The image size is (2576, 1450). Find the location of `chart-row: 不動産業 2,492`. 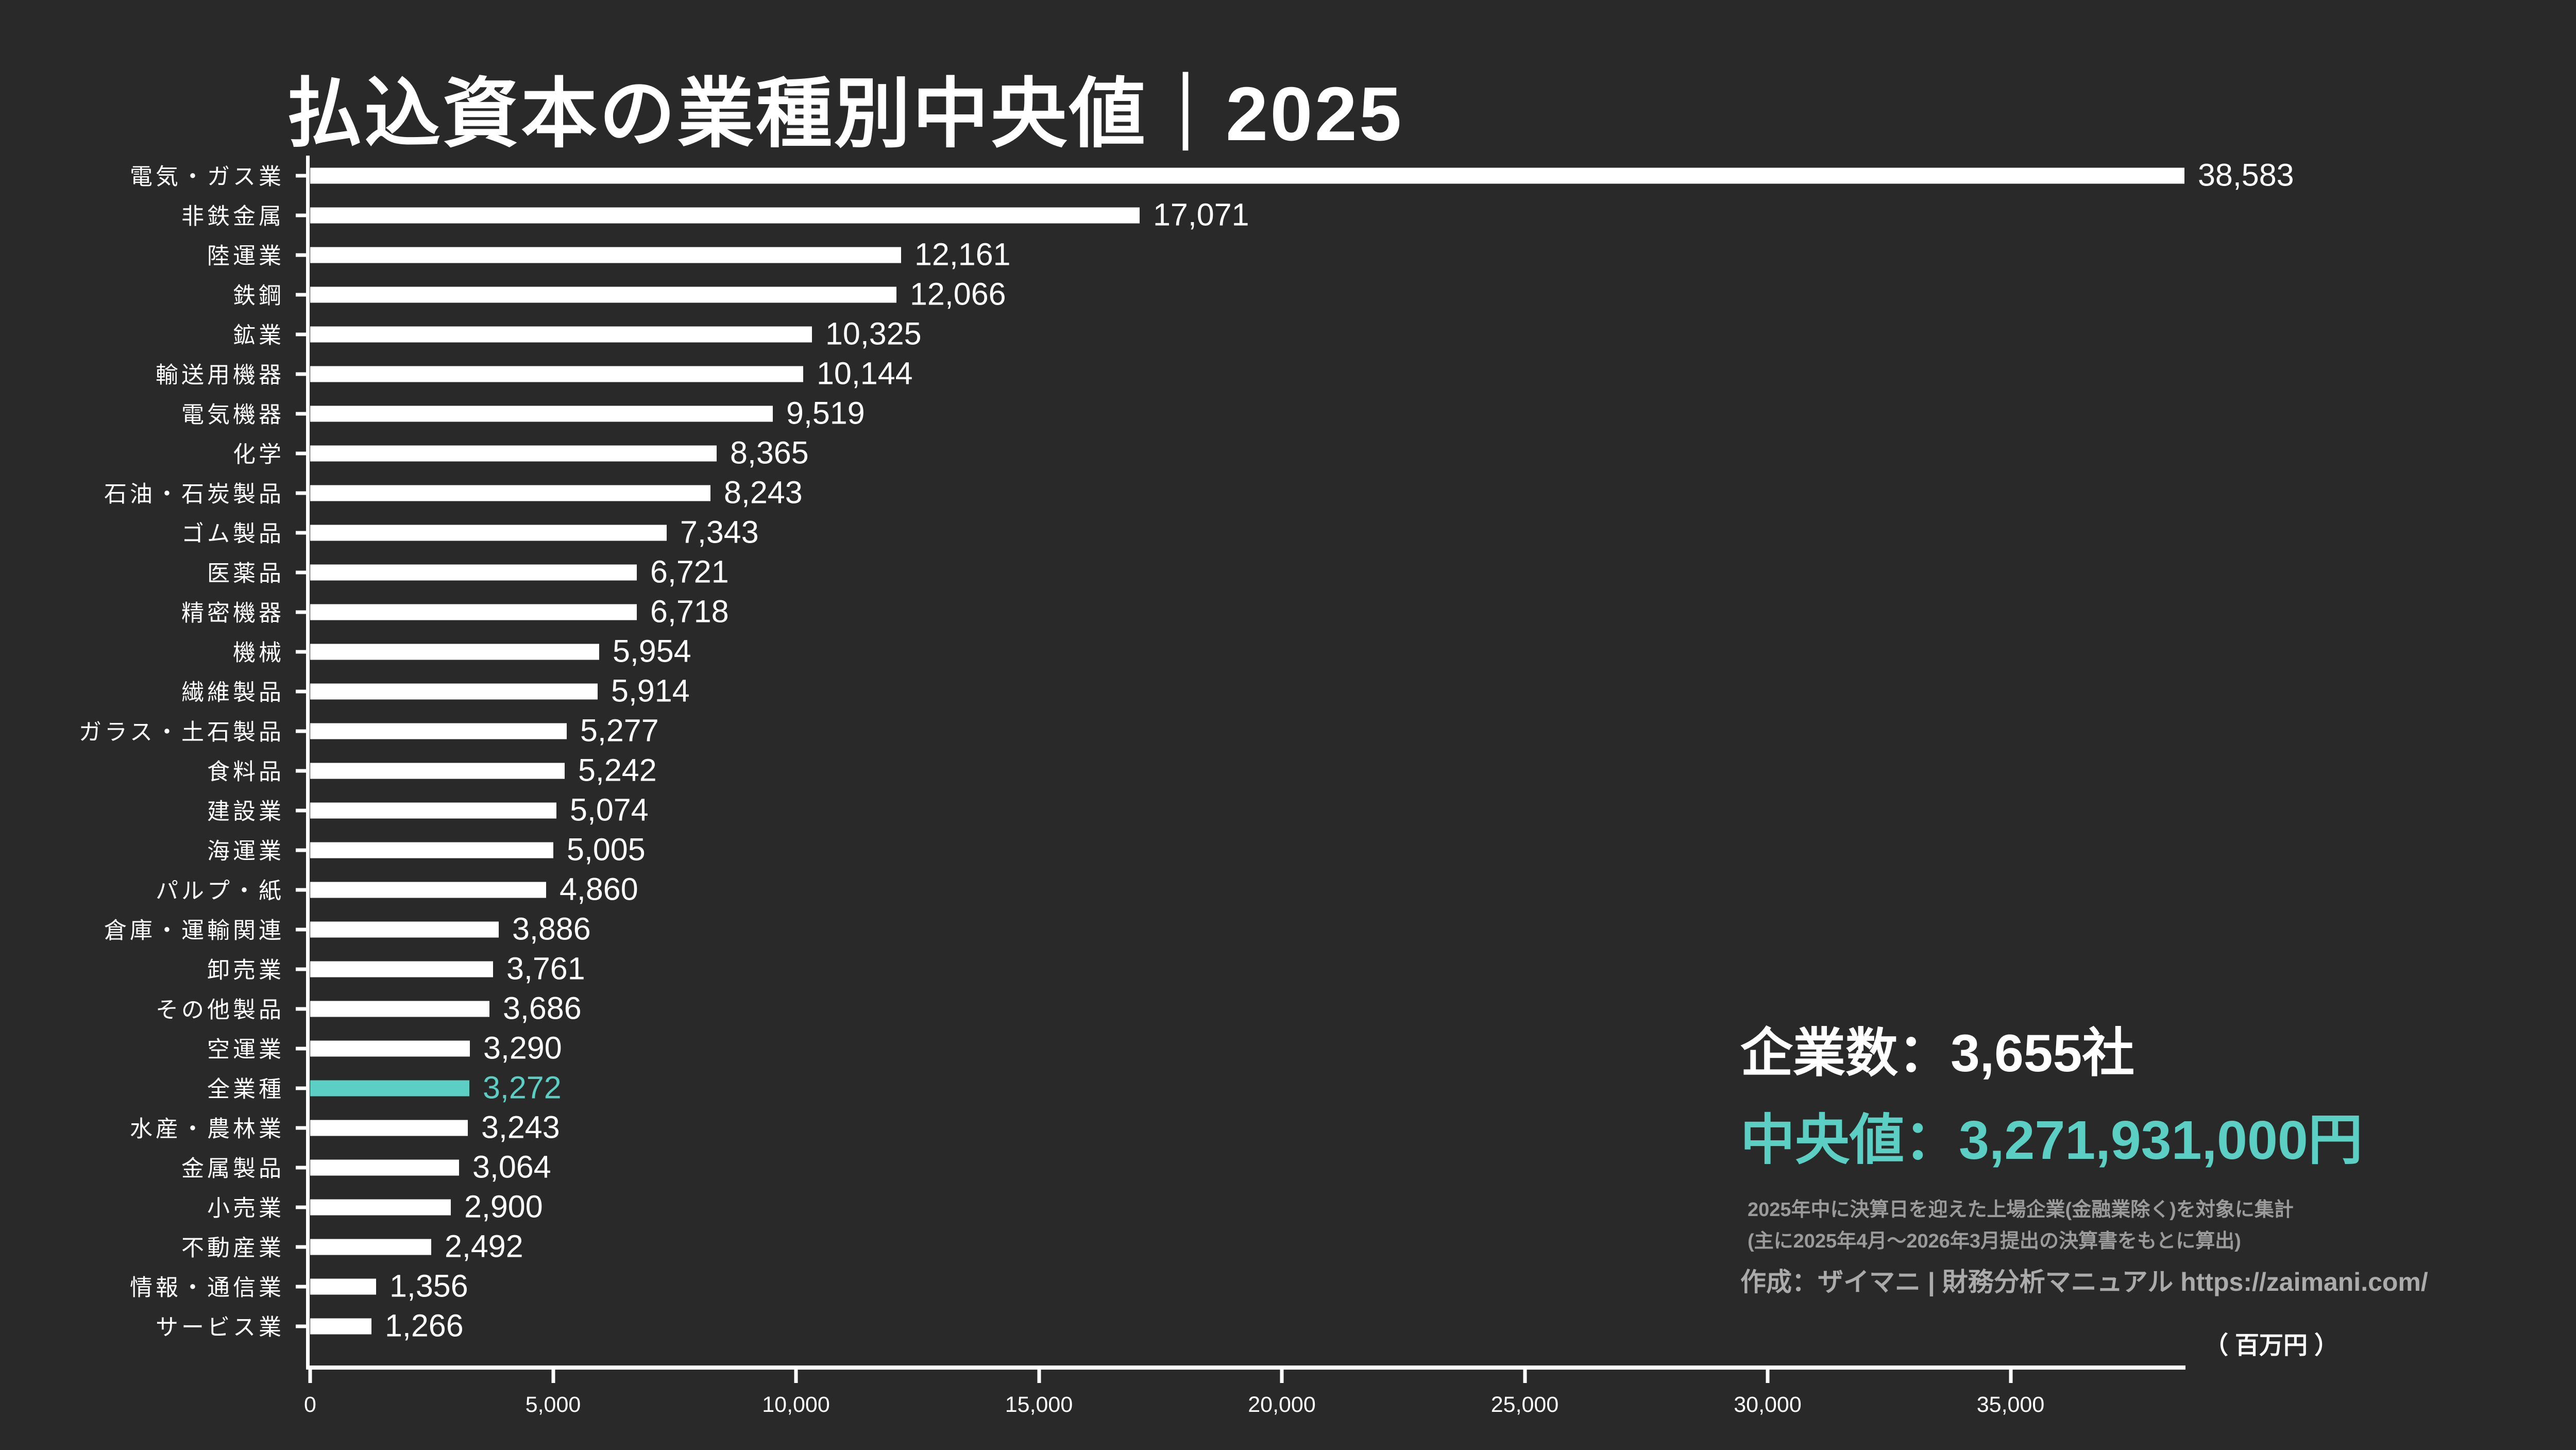

chart-row: 不動産業 2,492 is located at coordinates (1288, 1247).